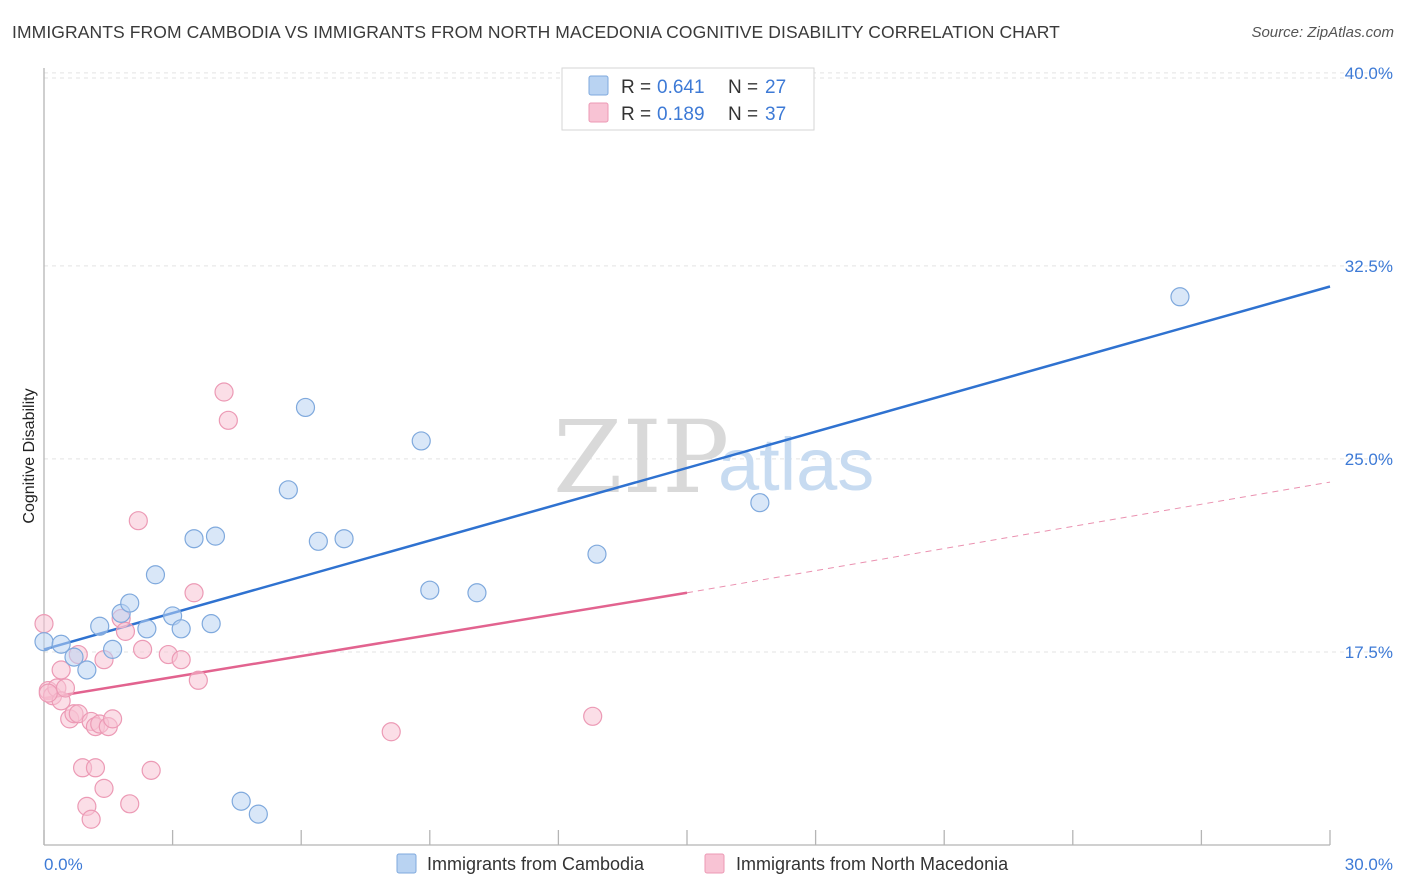 The width and height of the screenshot is (1406, 892). What do you see at coordinates (1369, 864) in the screenshot?
I see `x-tick-label-max: 30.0%` at bounding box center [1369, 864].